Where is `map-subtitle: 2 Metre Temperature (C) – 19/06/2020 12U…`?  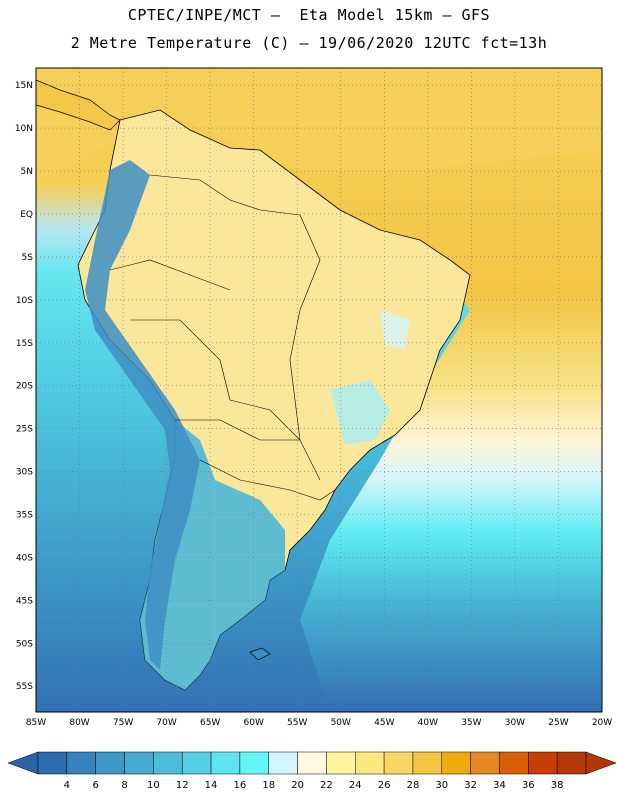
map-subtitle: 2 Metre Temperature (C) – 19/06/2020 12U… is located at coordinates (309, 43).